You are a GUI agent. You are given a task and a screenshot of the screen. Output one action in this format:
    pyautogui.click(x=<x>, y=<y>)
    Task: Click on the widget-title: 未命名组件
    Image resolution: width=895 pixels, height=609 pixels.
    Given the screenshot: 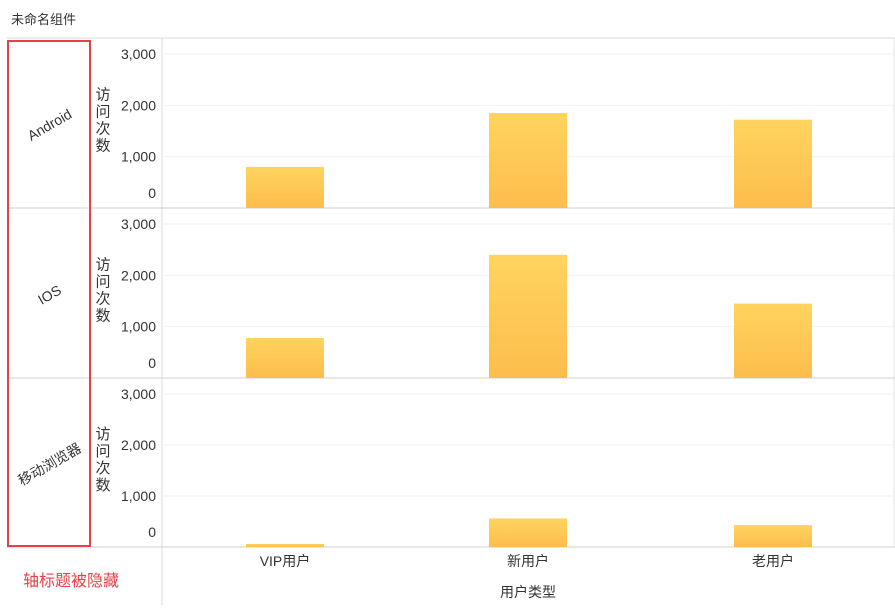 What is the action you would take?
    pyautogui.click(x=44, y=19)
    